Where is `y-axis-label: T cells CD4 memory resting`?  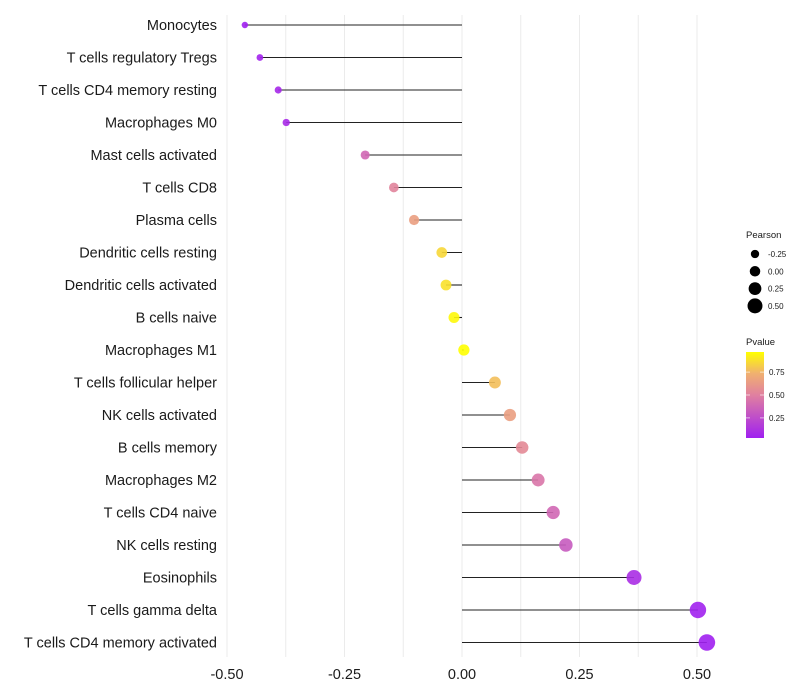 y-axis-label: T cells CD4 memory resting is located at coordinates (127, 91).